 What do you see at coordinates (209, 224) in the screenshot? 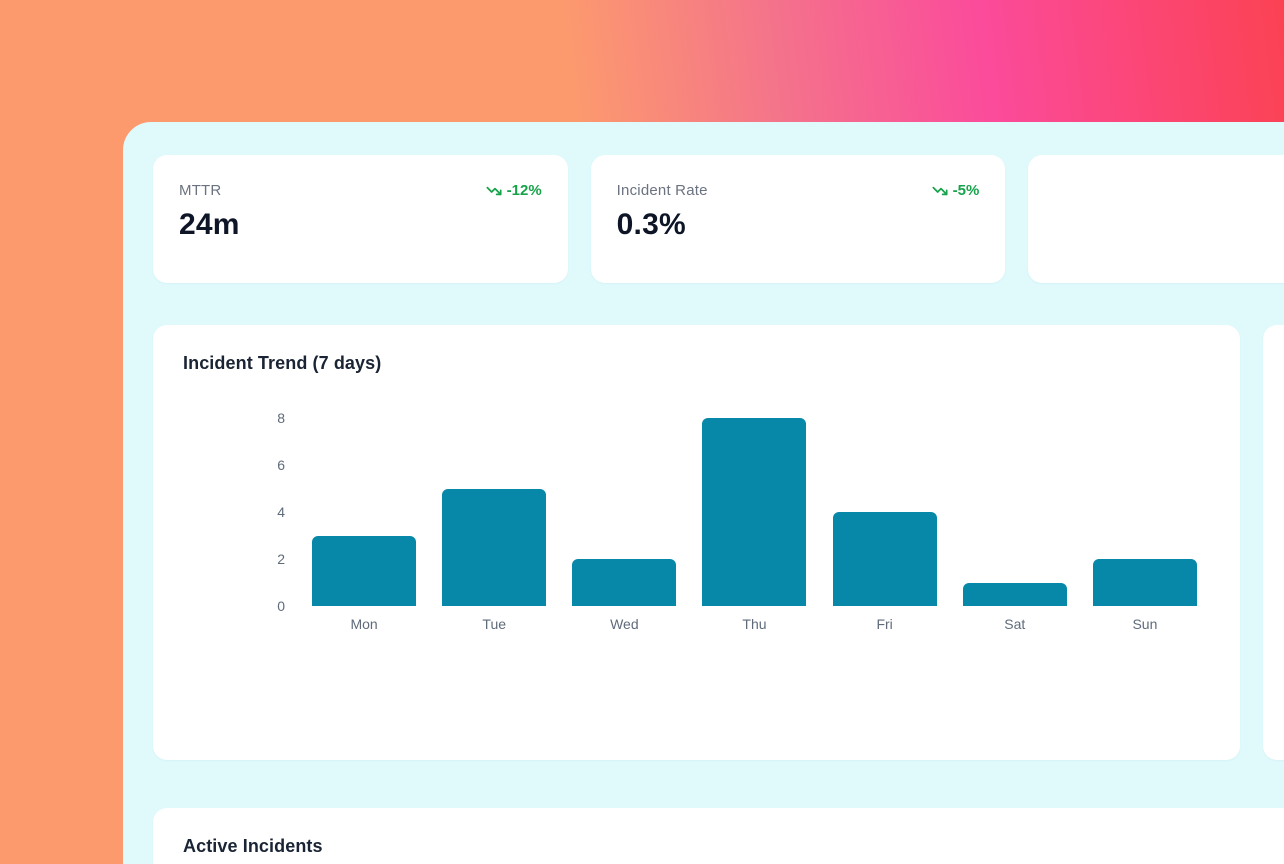
I see `stat-value: 24m` at bounding box center [209, 224].